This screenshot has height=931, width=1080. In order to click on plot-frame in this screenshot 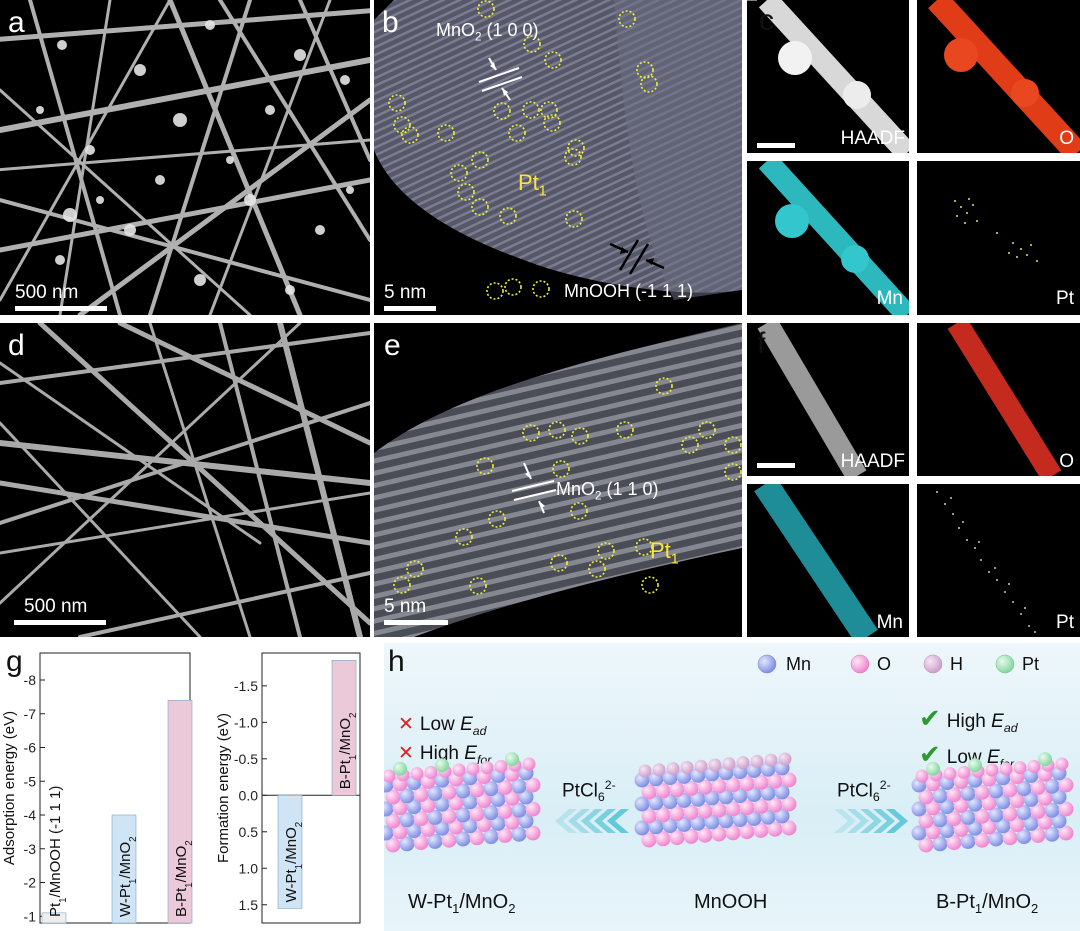, I will do `click(311, 788)`.